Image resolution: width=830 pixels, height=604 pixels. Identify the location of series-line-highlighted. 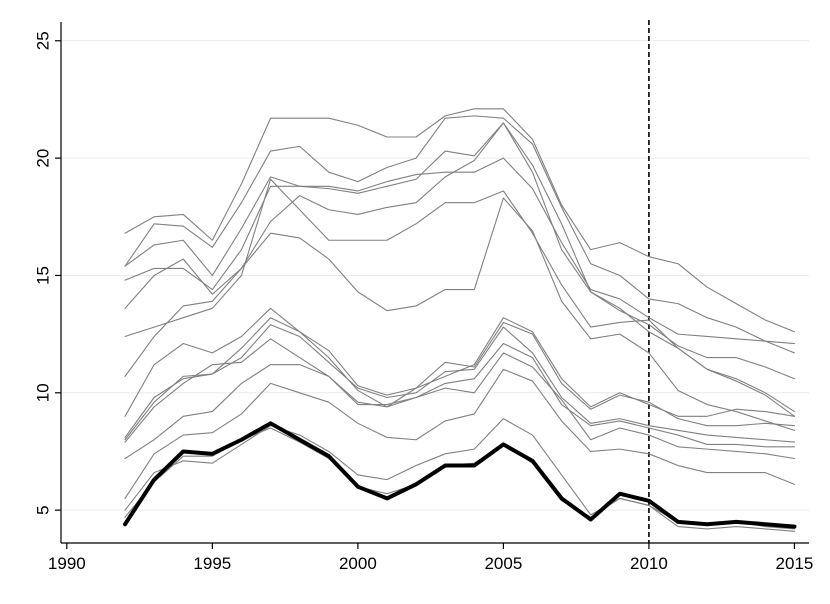
(460, 475).